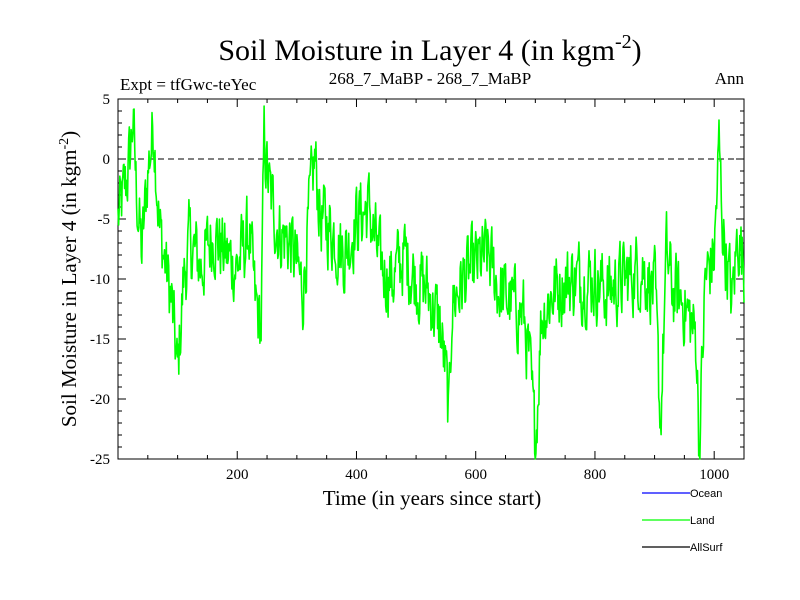  What do you see at coordinates (475, 475) in the screenshot?
I see `x-tick-label: 600` at bounding box center [475, 475].